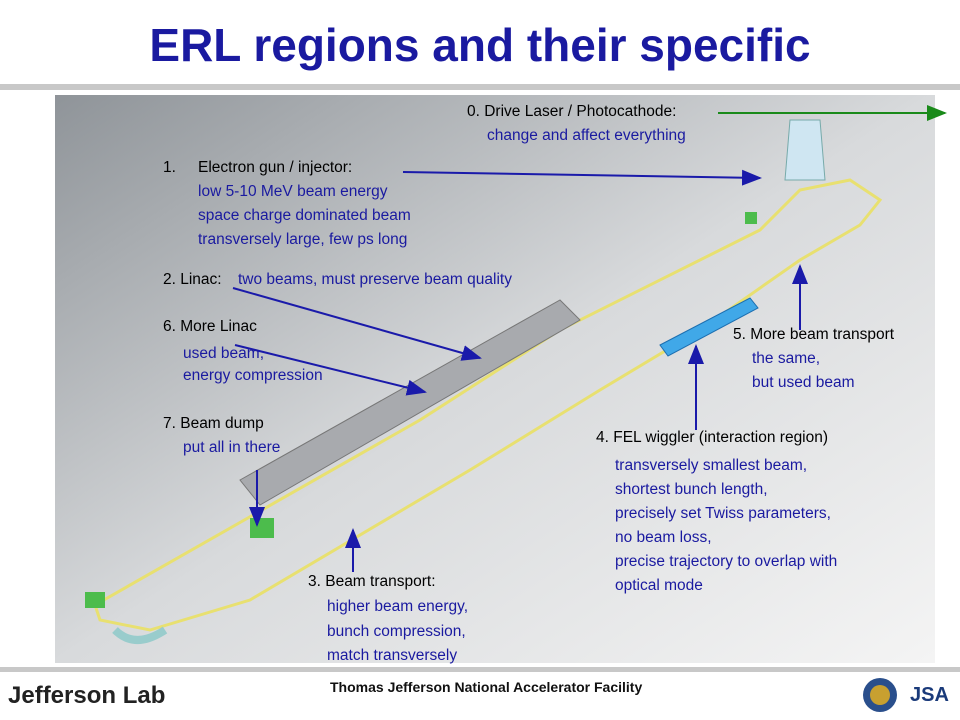 This screenshot has height=720, width=960. Describe the element at coordinates (712, 437) in the screenshot. I see `region-heading: 4. FEL wiggler (interaction region)` at that location.